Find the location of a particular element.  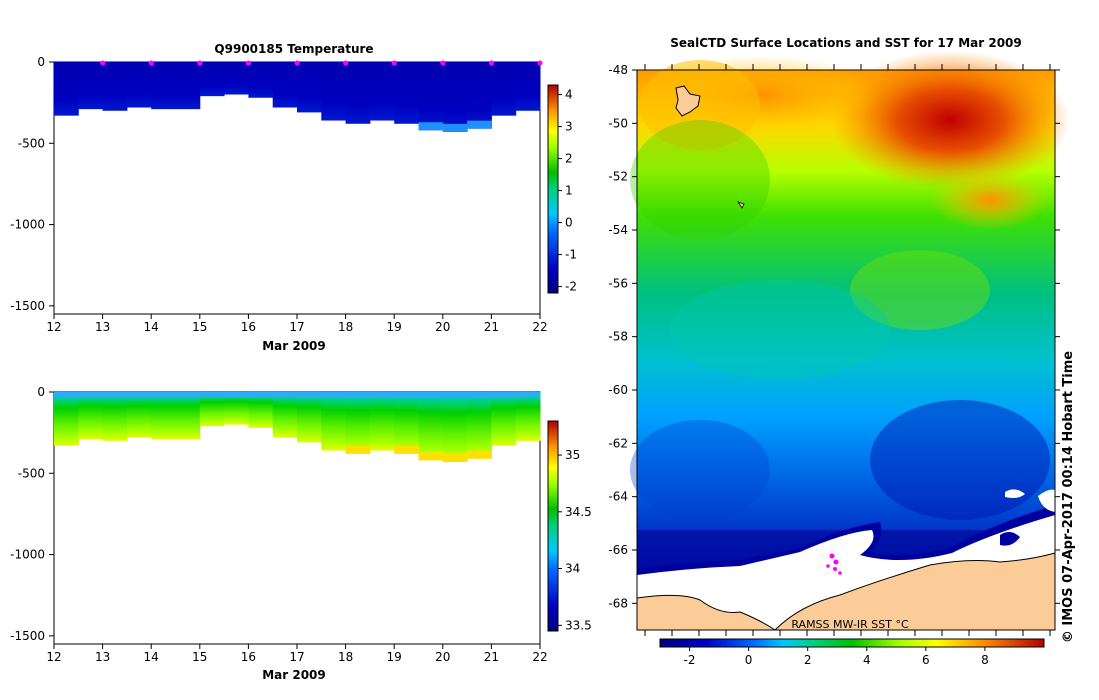

temperature-title: Q9900185 Temperature is located at coordinates (293, 49).